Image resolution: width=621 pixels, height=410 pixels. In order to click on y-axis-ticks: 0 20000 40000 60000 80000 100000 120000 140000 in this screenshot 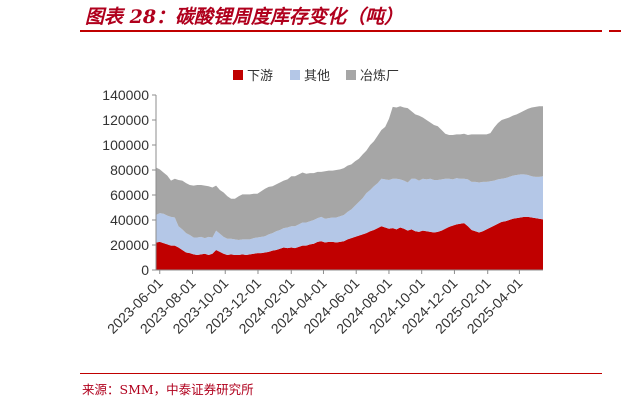, I will do `click(129, 182)`.